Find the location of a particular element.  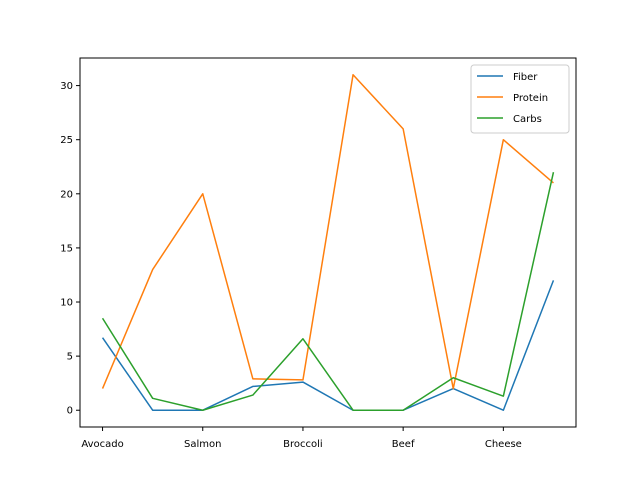

x-axis: Avocado Salmon Broccoli Beef Cheese is located at coordinates (301, 438).